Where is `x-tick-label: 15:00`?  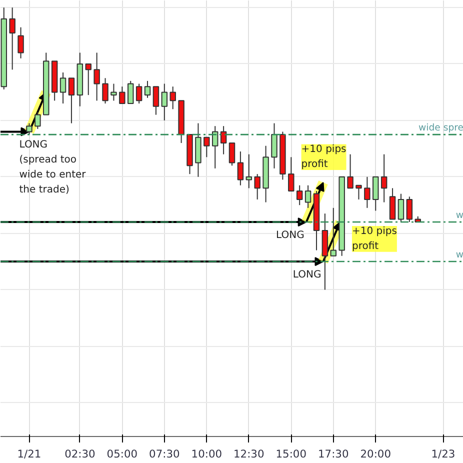
x-tick-label: 15:00 is located at coordinates (291, 454).